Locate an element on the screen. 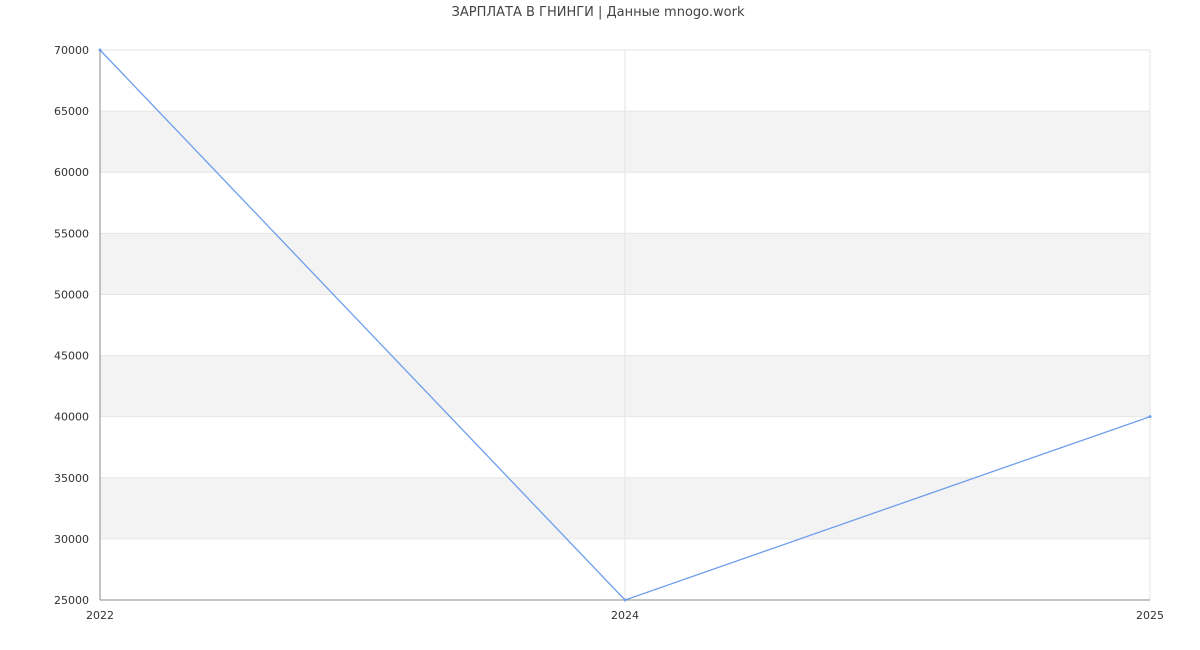 This screenshot has height=650, width=1200. x-tick-label: 2022 is located at coordinates (100, 615).